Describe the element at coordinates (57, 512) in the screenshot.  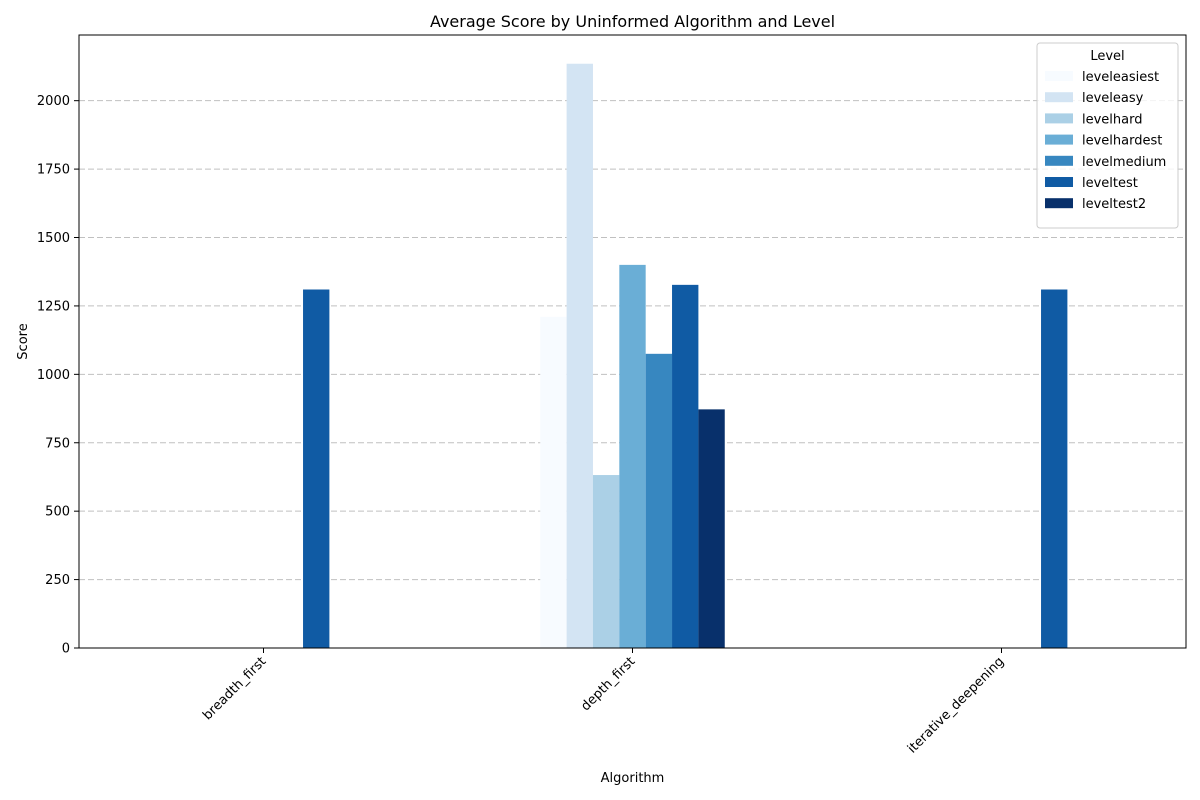
I see `y-tick-label: 500` at that location.